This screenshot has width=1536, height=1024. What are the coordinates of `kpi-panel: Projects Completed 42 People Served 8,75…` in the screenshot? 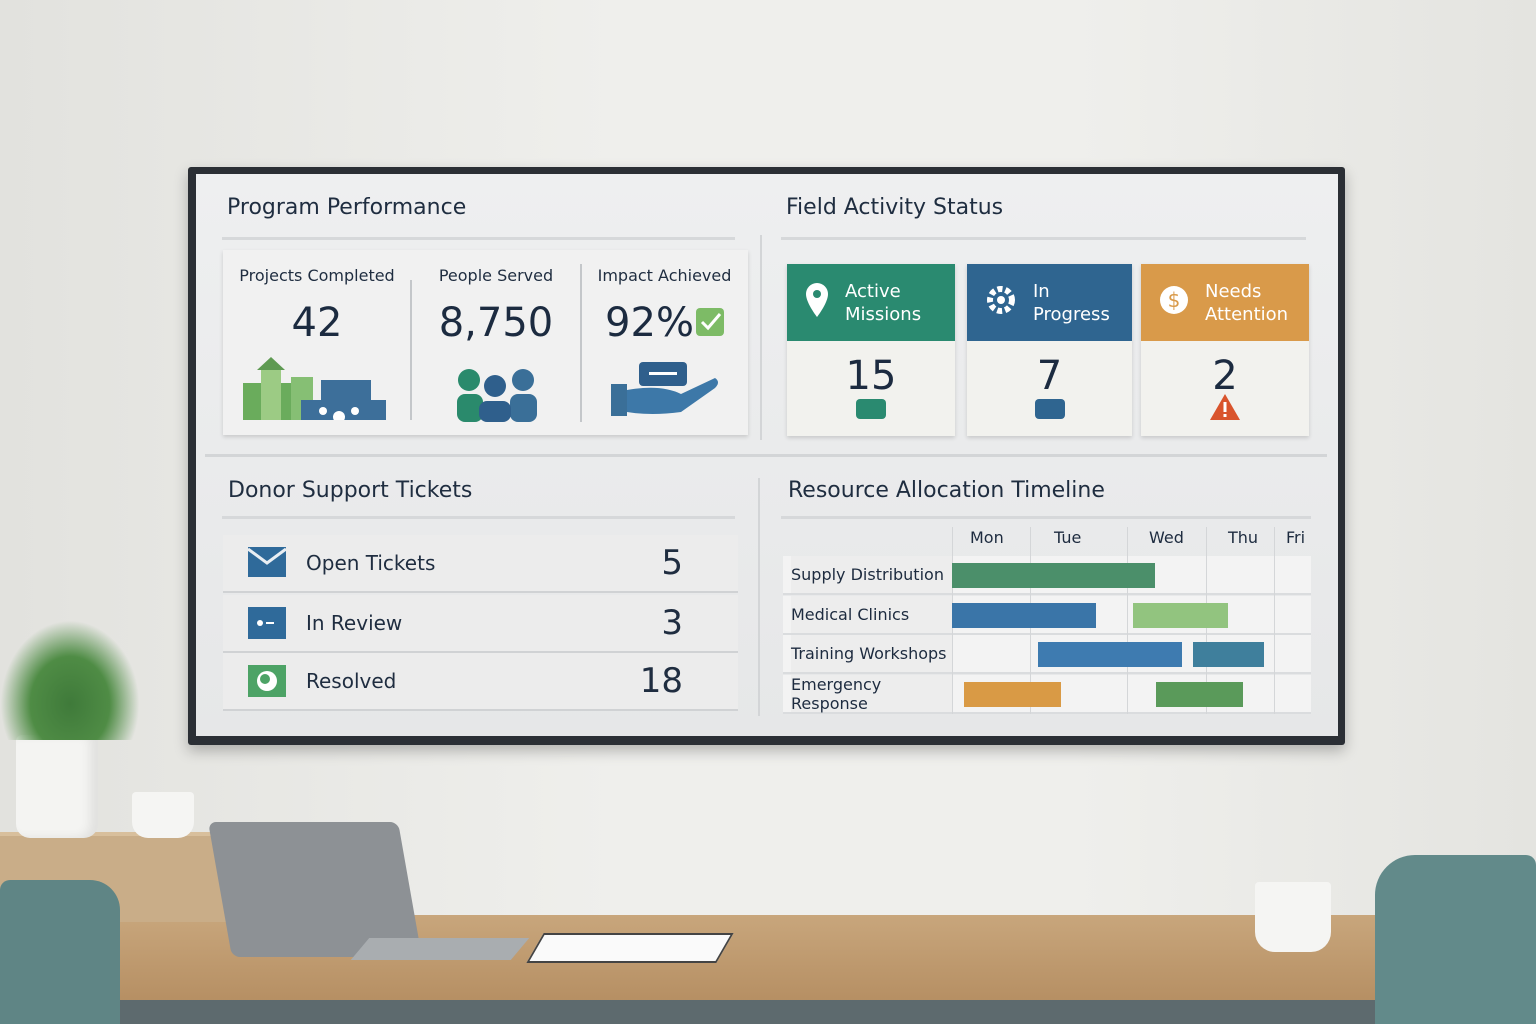 It's located at (485, 342).